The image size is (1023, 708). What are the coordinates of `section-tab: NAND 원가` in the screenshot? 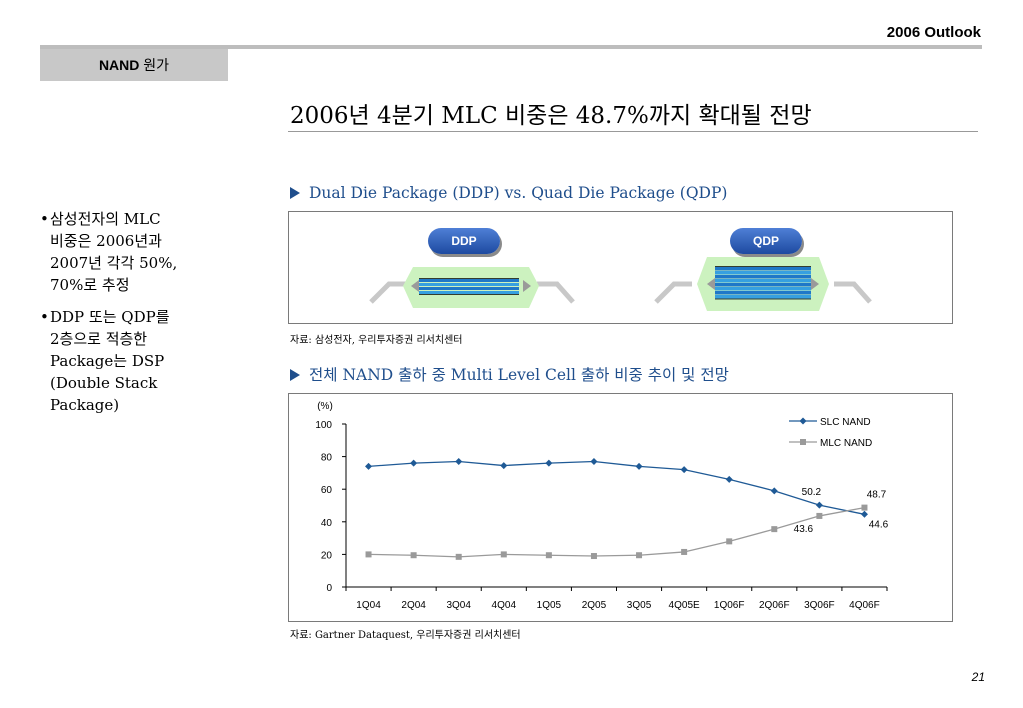 It's located at (134, 65).